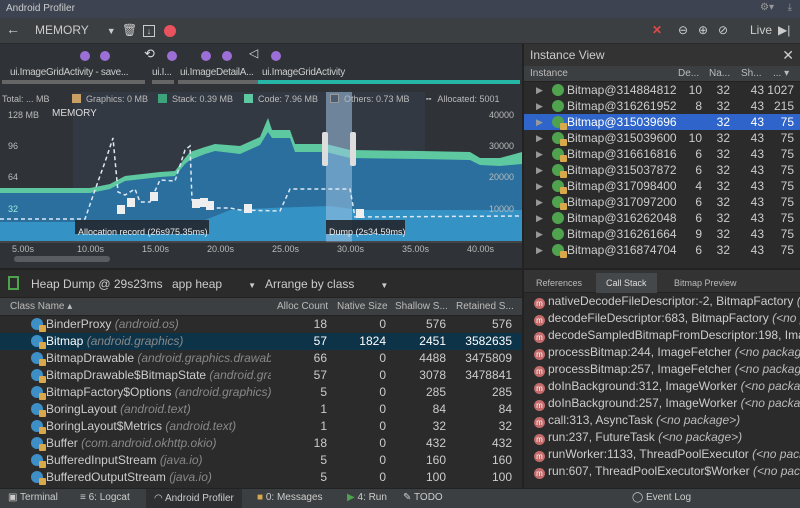 The width and height of the screenshot is (800, 508). Describe the element at coordinates (662, 186) in the screenshot. I see `instance-row: ▶ Bitmap@317098400 4 32 43 75` at that location.